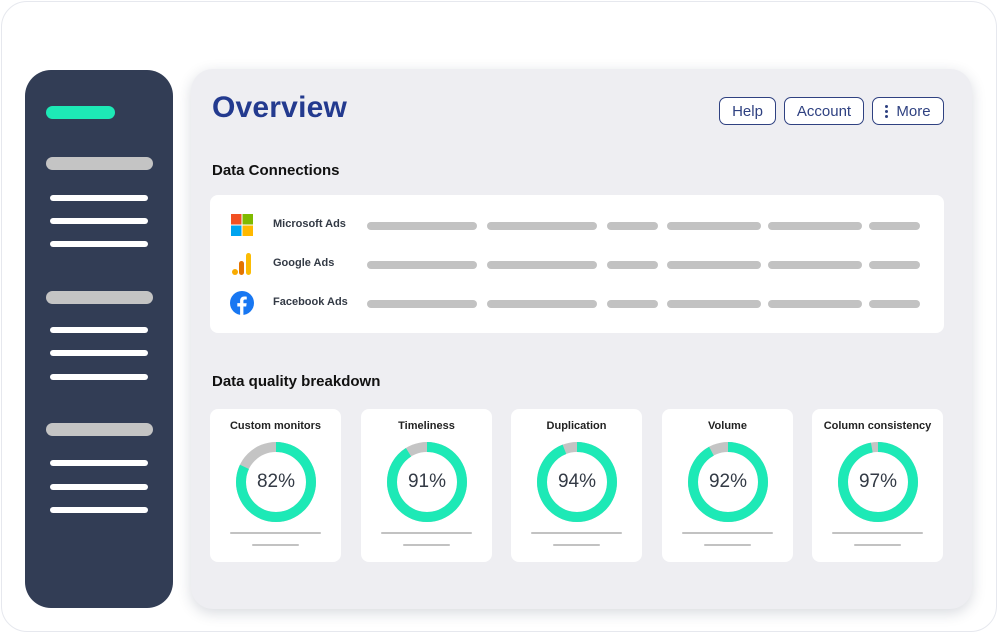 This screenshot has height=635, width=1000. I want to click on quality-card-column-consistency: Column consistency 97%, so click(877, 485).